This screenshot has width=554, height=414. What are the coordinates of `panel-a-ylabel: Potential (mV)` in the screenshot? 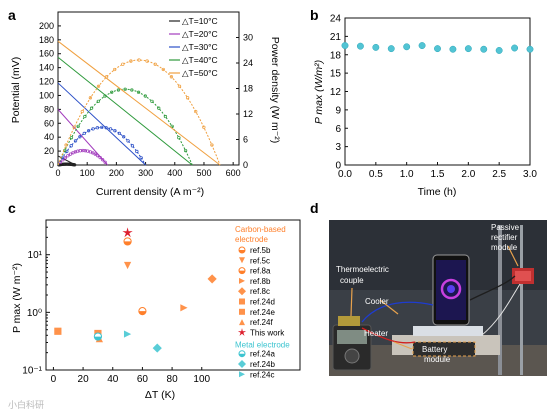 It's located at (16, 90).